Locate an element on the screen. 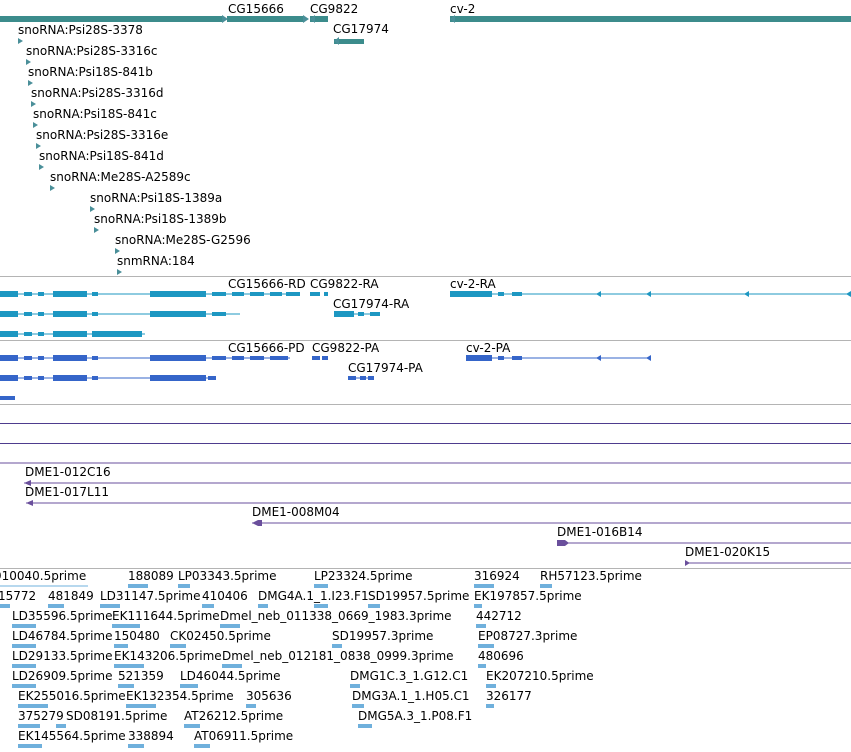  est-label: RH57123.5prime is located at coordinates (591, 576).